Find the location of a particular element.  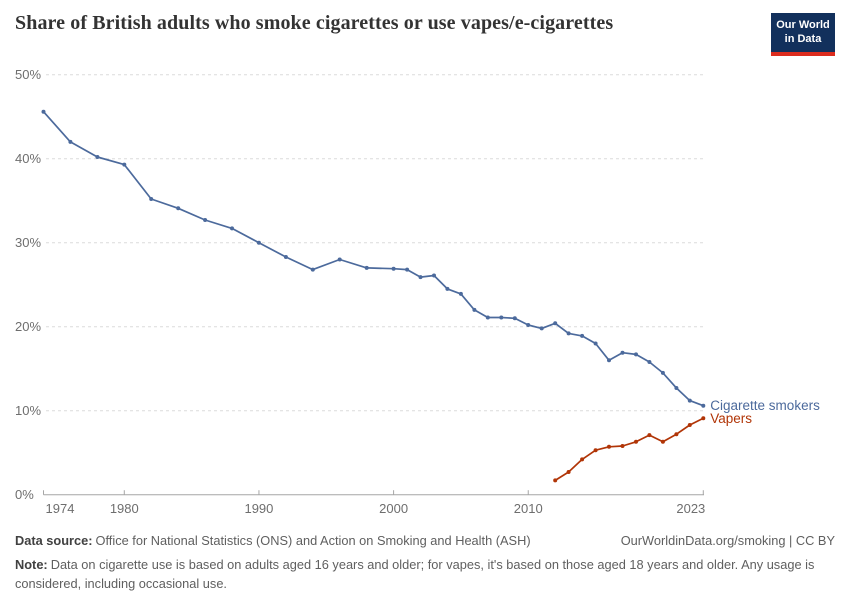

credit-link: OurWorldinData.org/smoking | CC BY is located at coordinates (727, 540).